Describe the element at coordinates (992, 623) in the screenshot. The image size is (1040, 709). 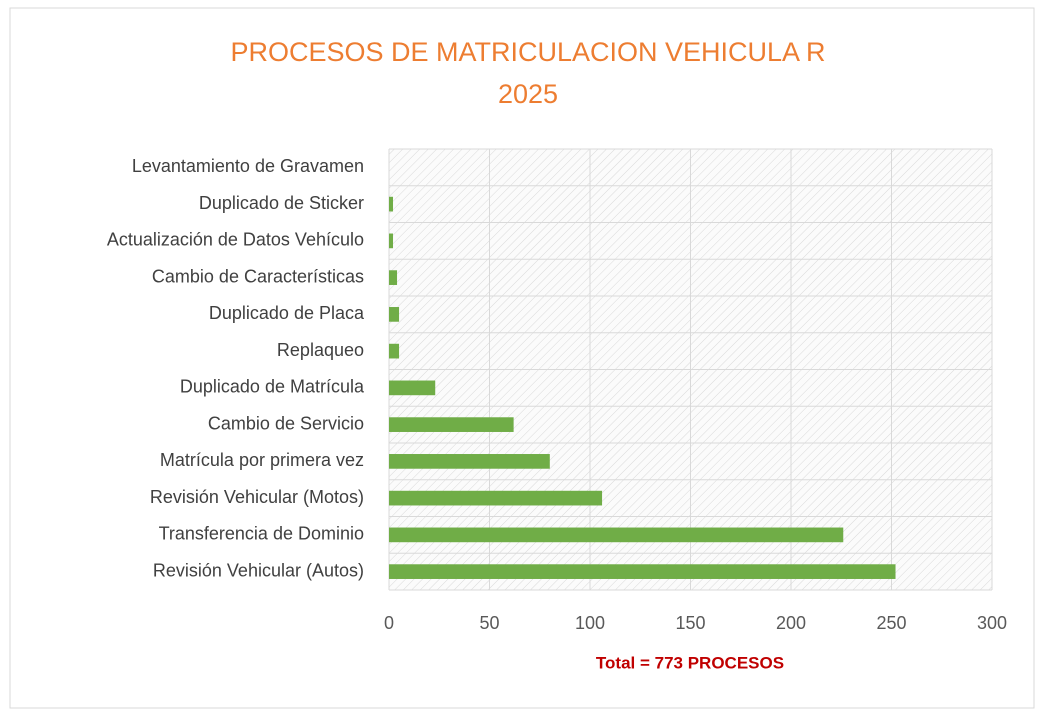
I see `x-tick-label: 300` at that location.